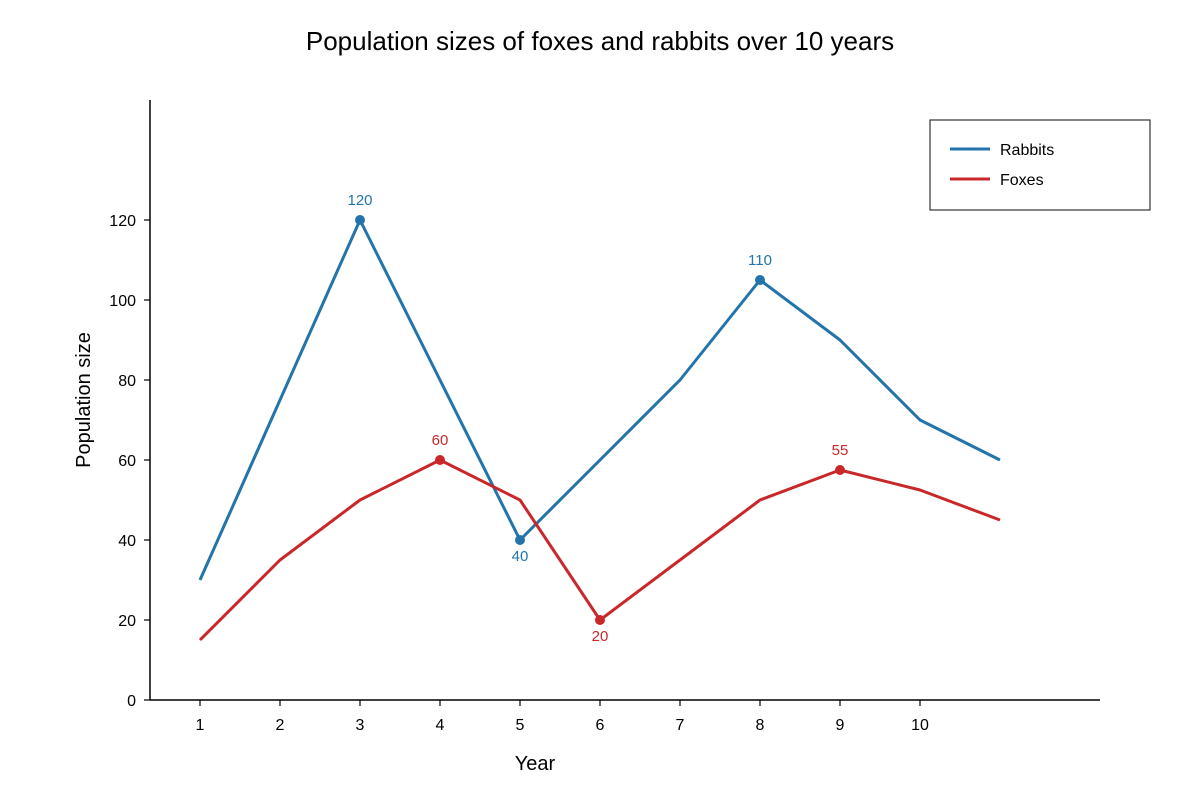  I want to click on data-label-rabbits: 40, so click(520, 556).